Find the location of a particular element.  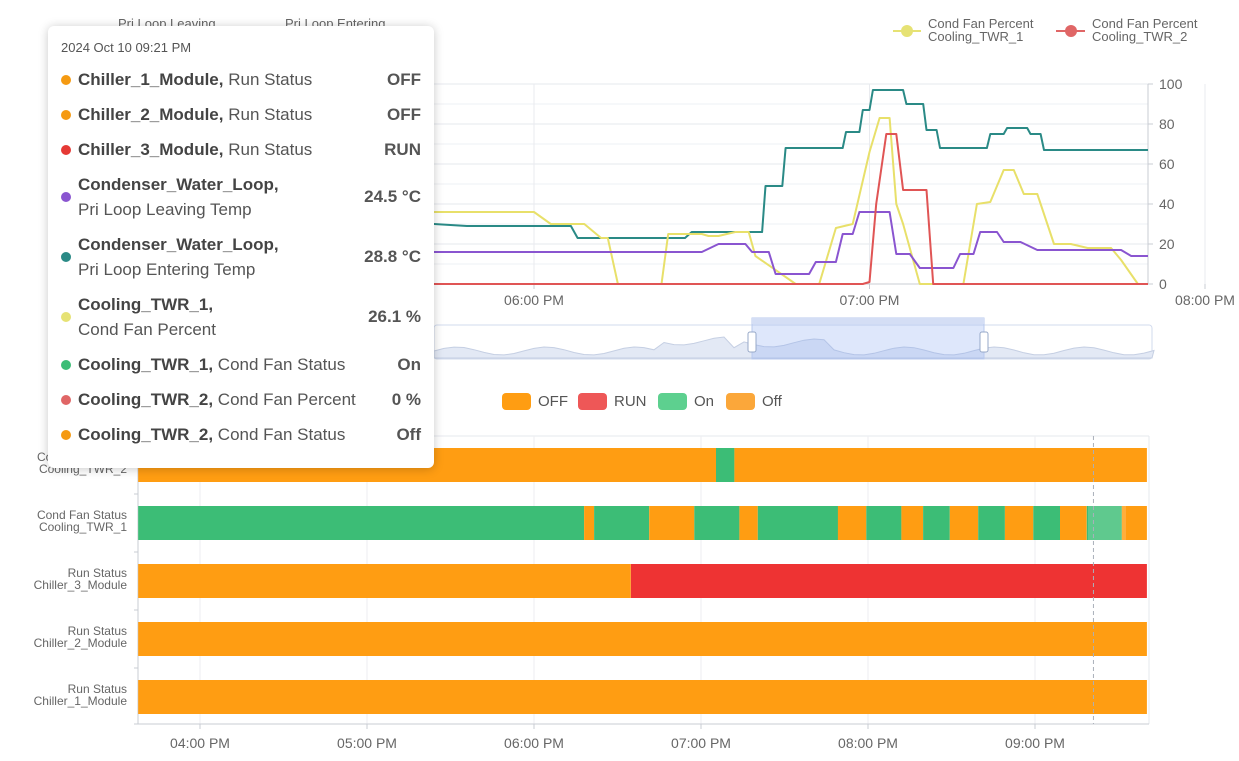

tooltip-row: Chiller_2_Module, Run Status OFF is located at coordinates (241, 114).